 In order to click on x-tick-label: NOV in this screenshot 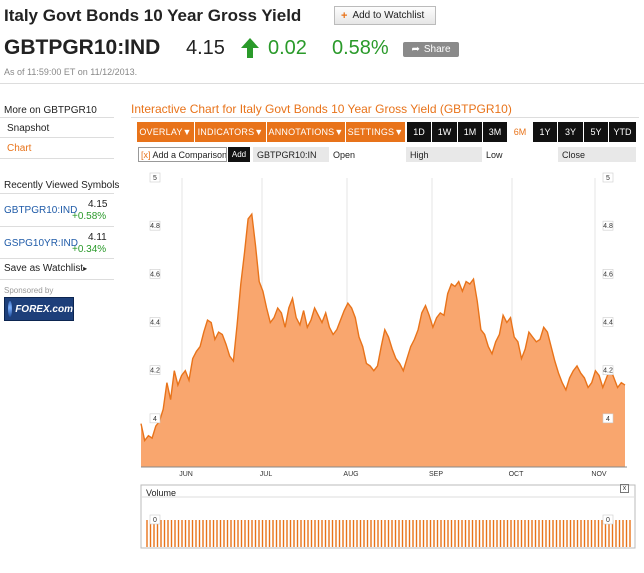, I will do `click(599, 474)`.